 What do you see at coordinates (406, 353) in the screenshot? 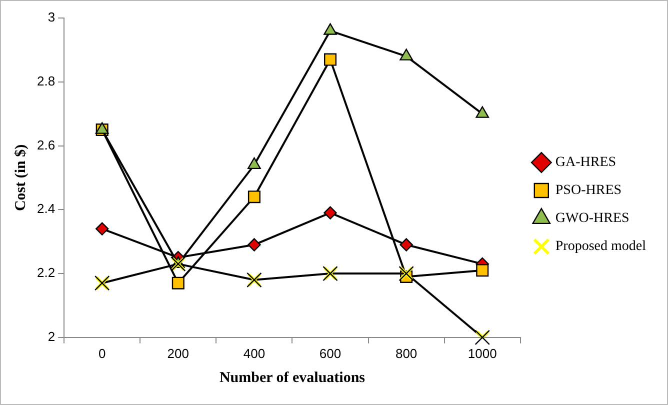
I see `x-tick-label: 800` at bounding box center [406, 353].